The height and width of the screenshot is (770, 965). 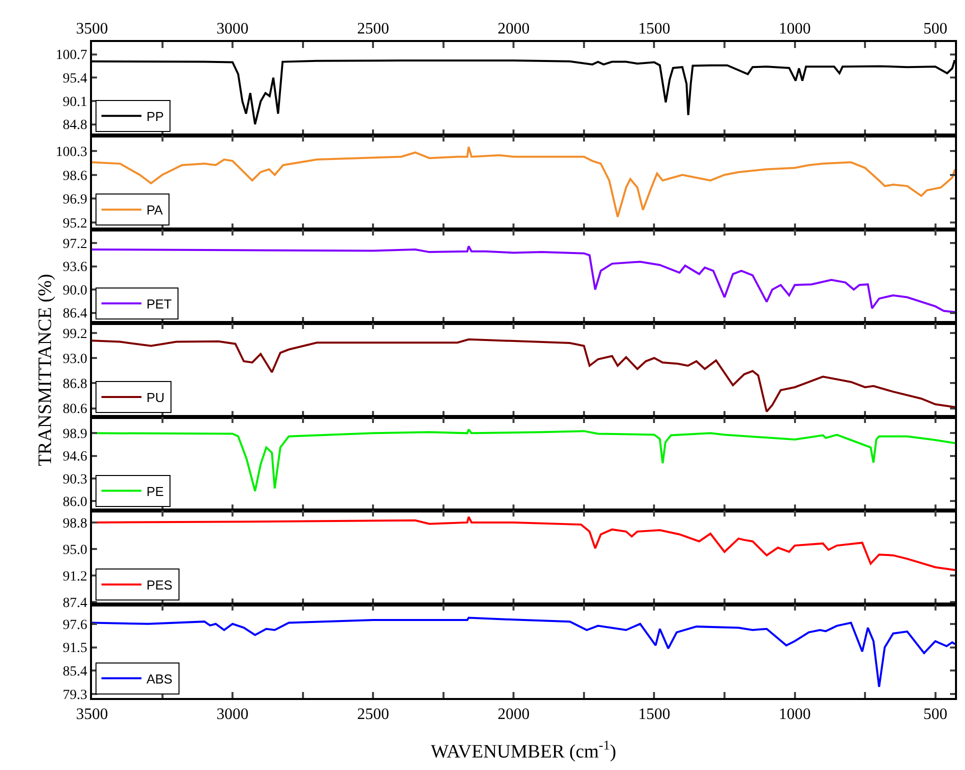 I want to click on y-tick-label: 98.8, so click(x=75, y=524).